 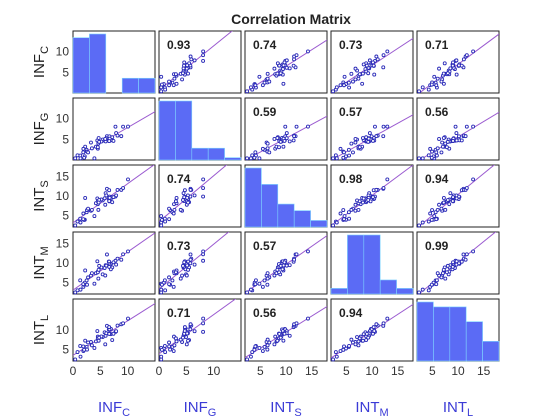 I want to click on panel-1-0: 510, so click(x=106, y=129).